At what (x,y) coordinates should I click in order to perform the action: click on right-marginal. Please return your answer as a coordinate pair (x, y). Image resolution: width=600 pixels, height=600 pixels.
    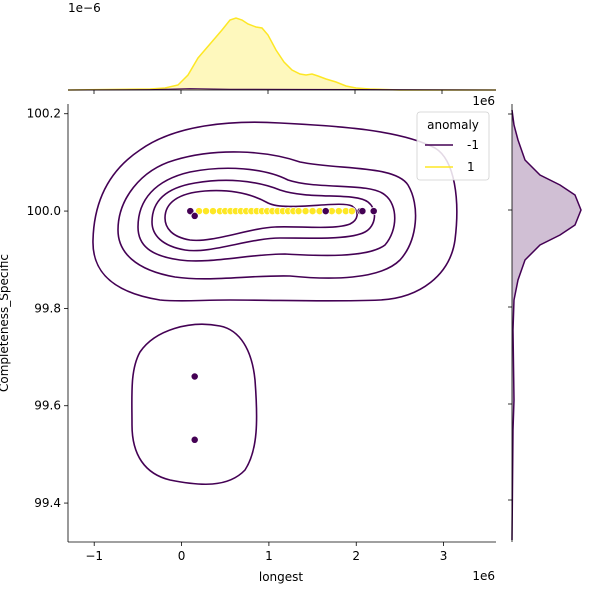
    Looking at the image, I should click on (545, 323).